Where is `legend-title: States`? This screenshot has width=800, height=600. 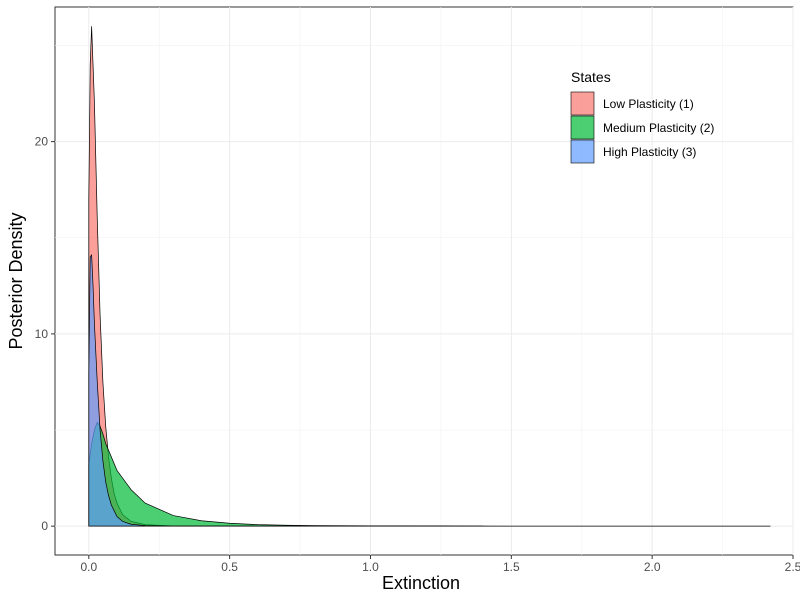
legend-title: States is located at coordinates (591, 77).